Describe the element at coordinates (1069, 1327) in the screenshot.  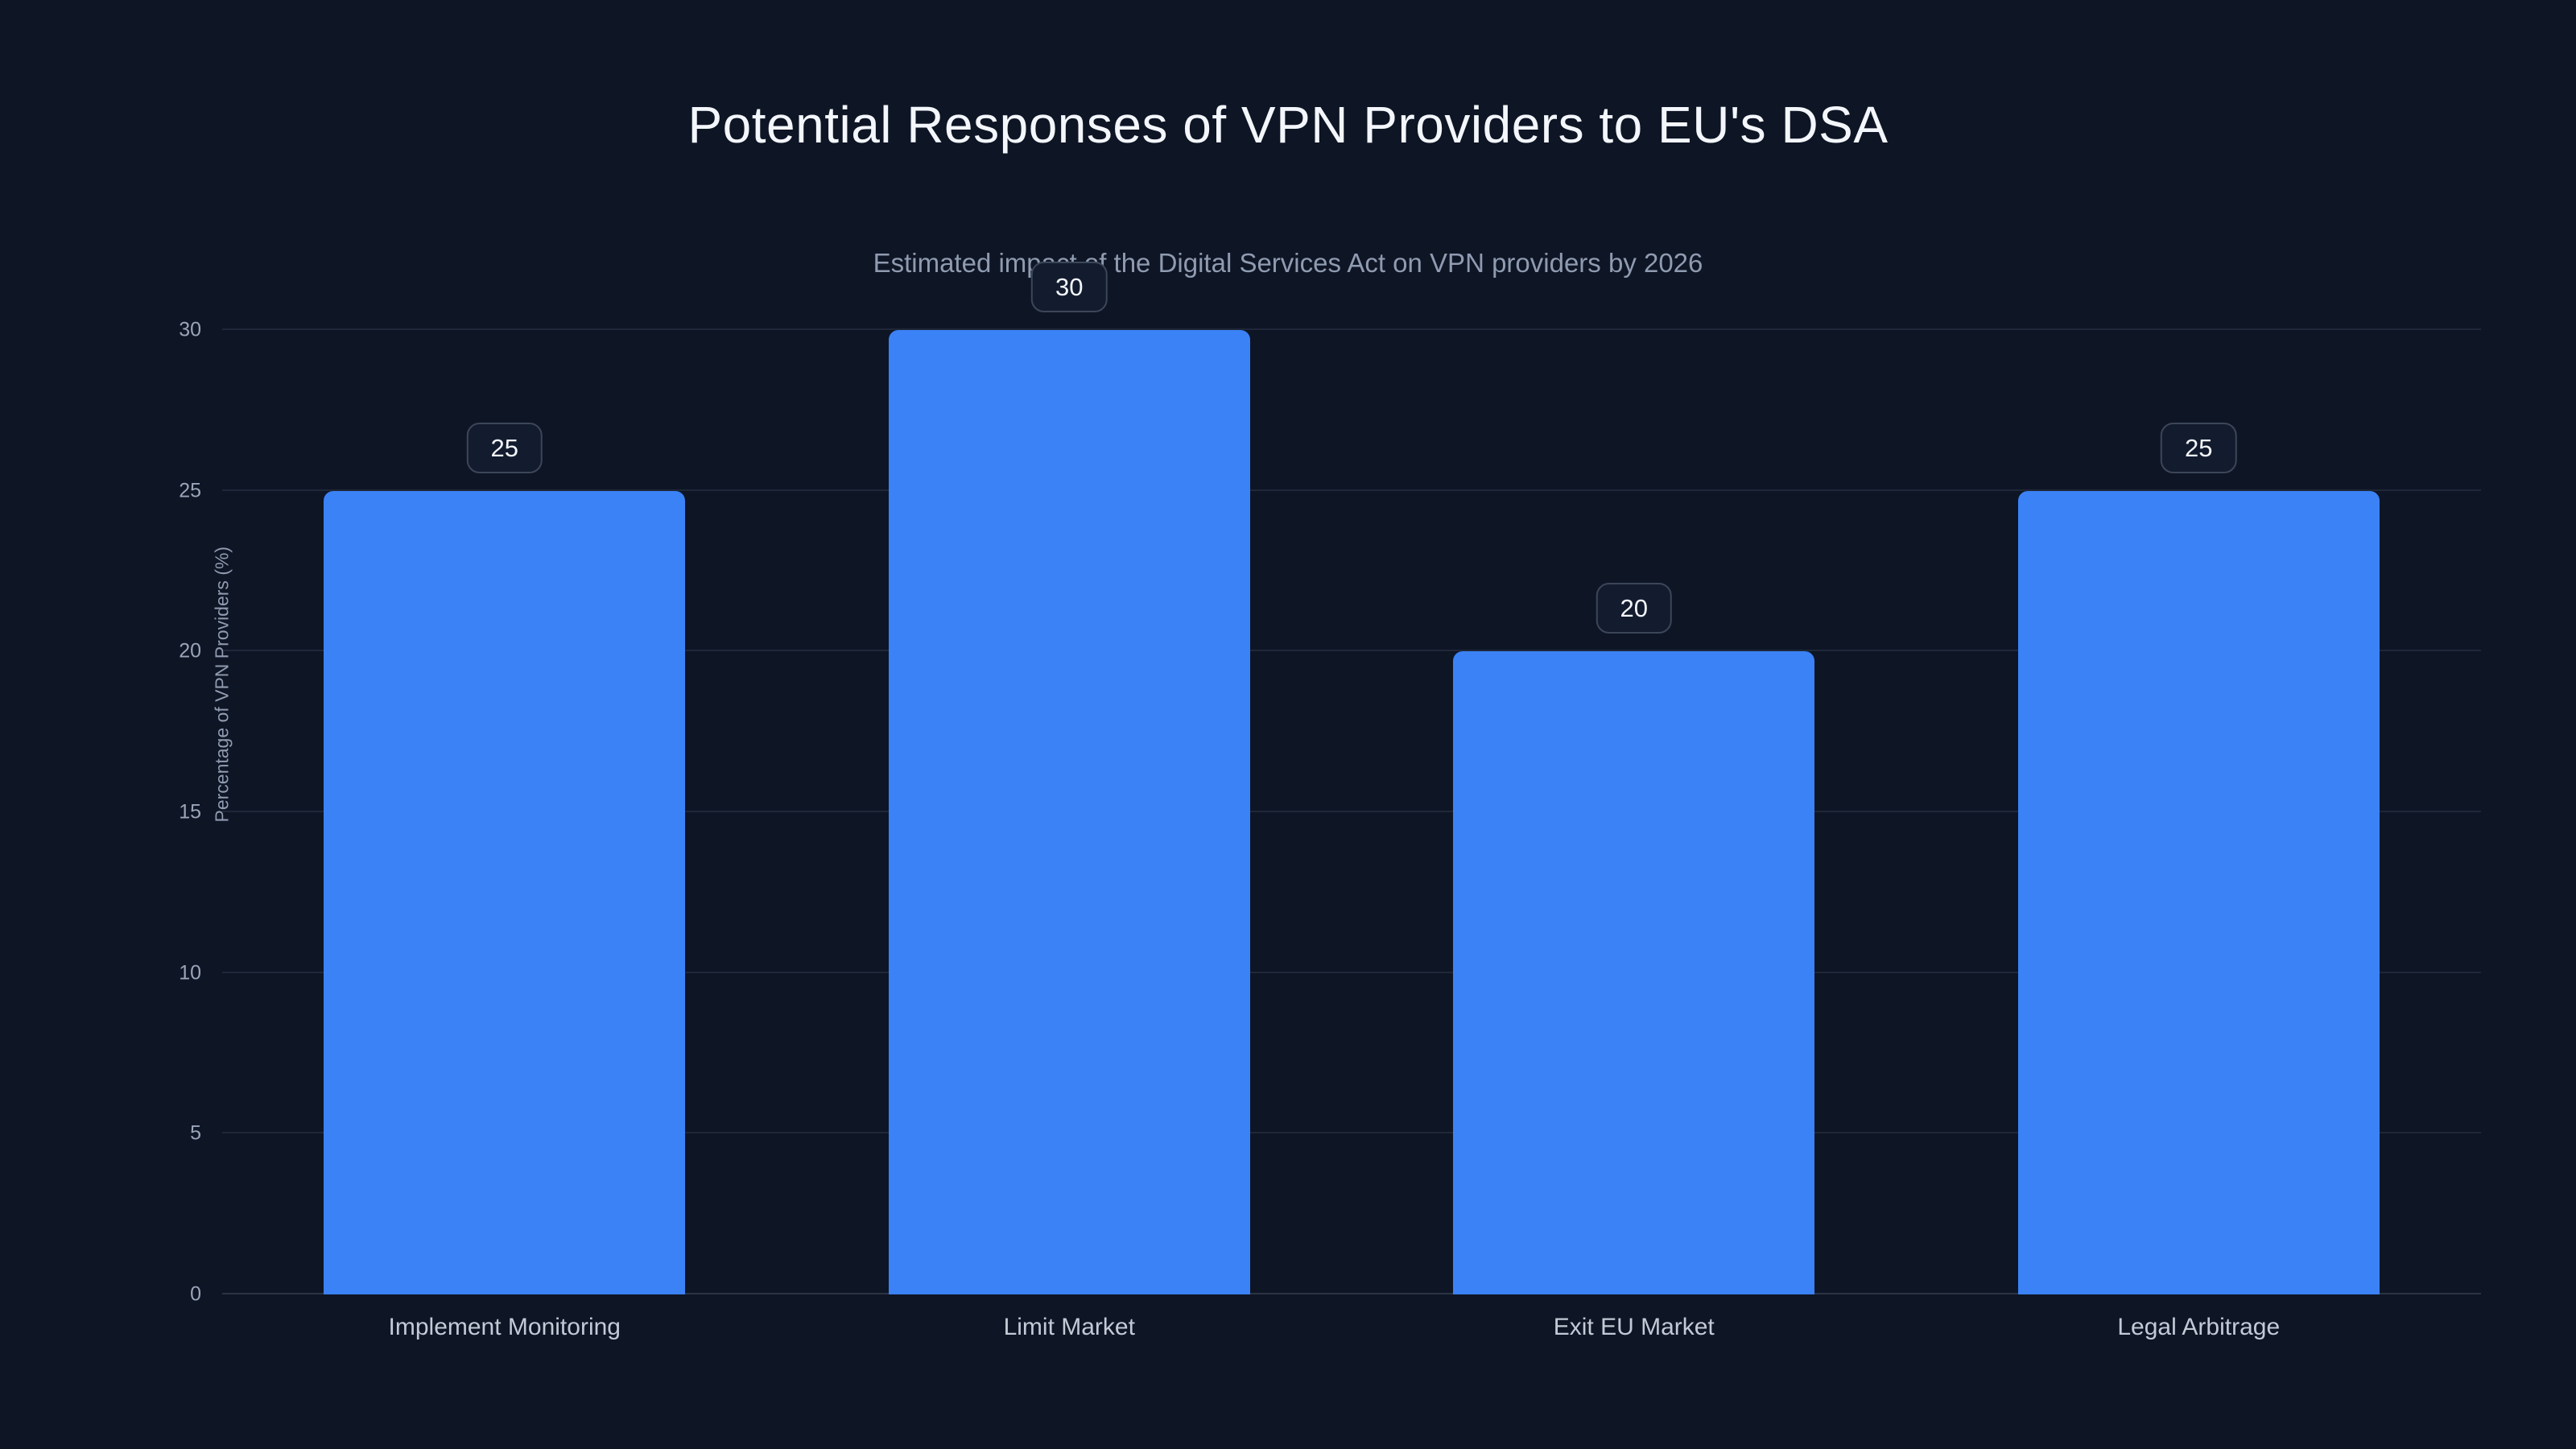
I see `x-axis-label-1: Limit Market` at that location.